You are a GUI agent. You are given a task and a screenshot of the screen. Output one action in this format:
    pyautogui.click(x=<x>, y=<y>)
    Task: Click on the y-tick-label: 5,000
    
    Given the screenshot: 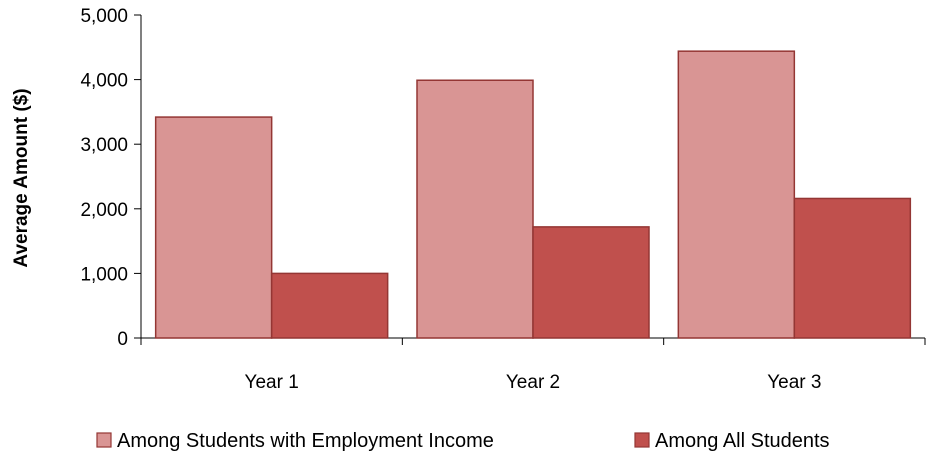 What is the action you would take?
    pyautogui.click(x=104, y=16)
    